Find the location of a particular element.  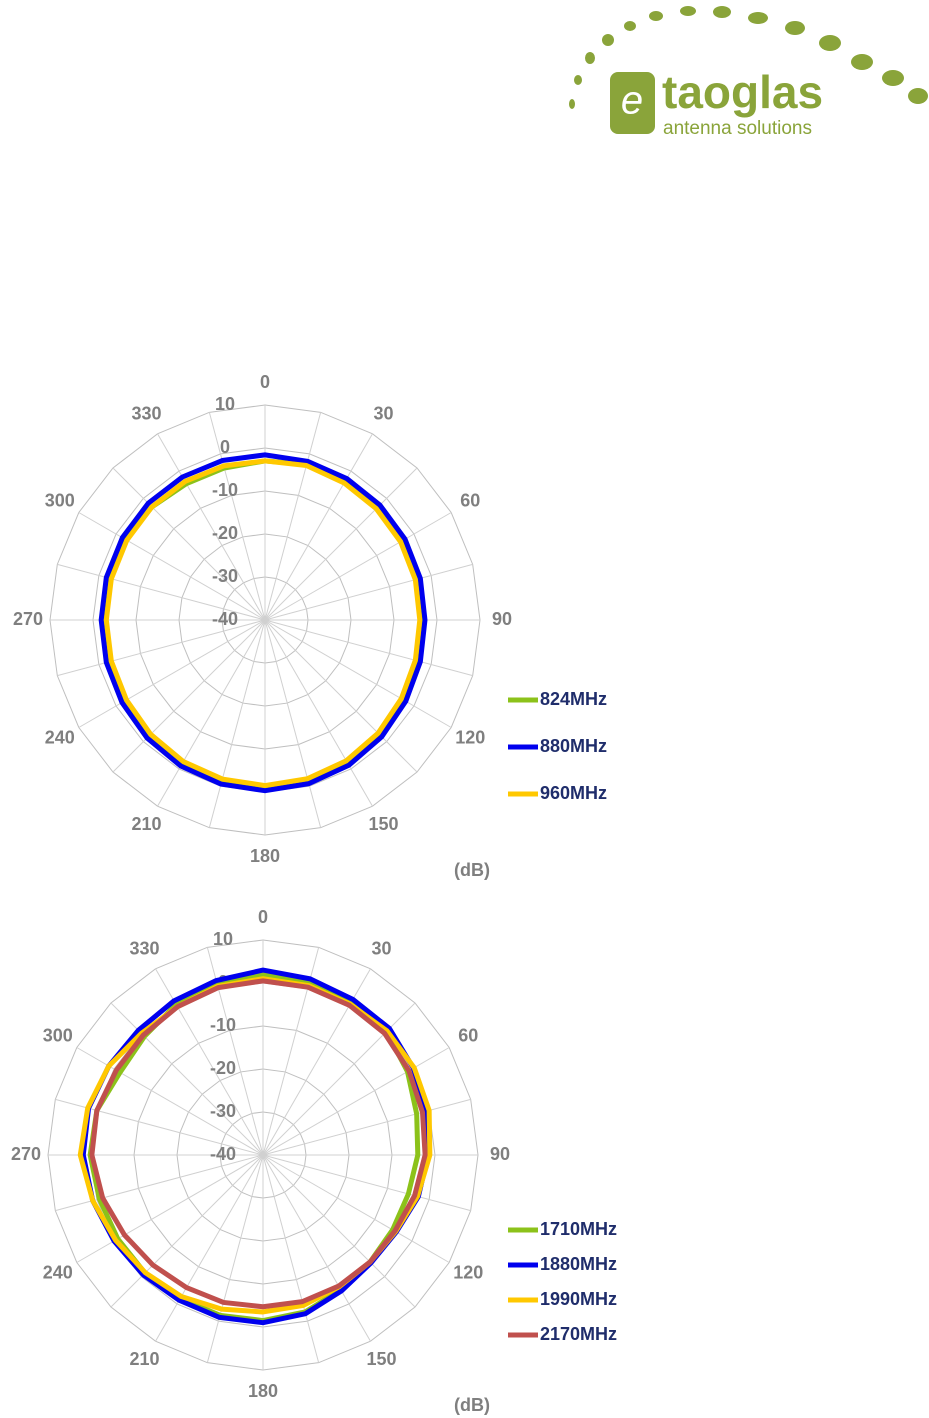

legend-label: 2170MHz is located at coordinates (578, 1334).